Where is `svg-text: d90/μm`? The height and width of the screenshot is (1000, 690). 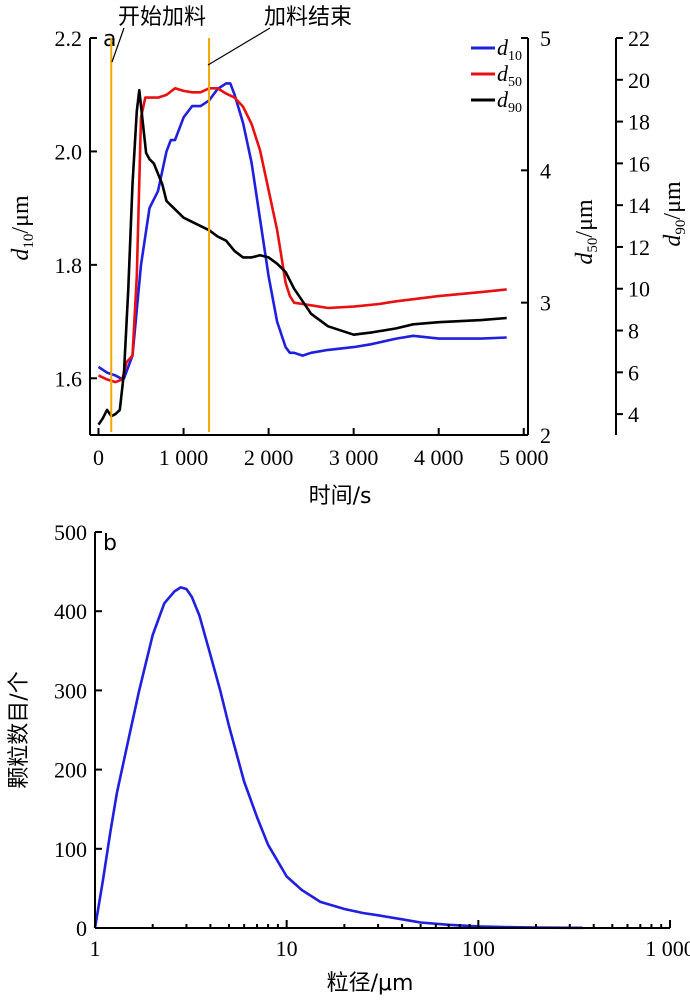
svg-text: d90/μm is located at coordinates (674, 214).